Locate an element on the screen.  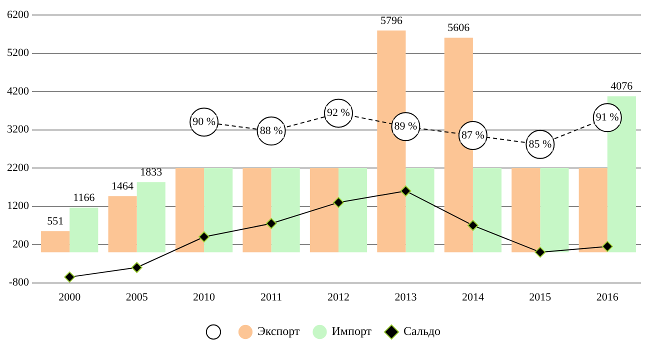
legend-label: Импорт is located at coordinates (352, 331).